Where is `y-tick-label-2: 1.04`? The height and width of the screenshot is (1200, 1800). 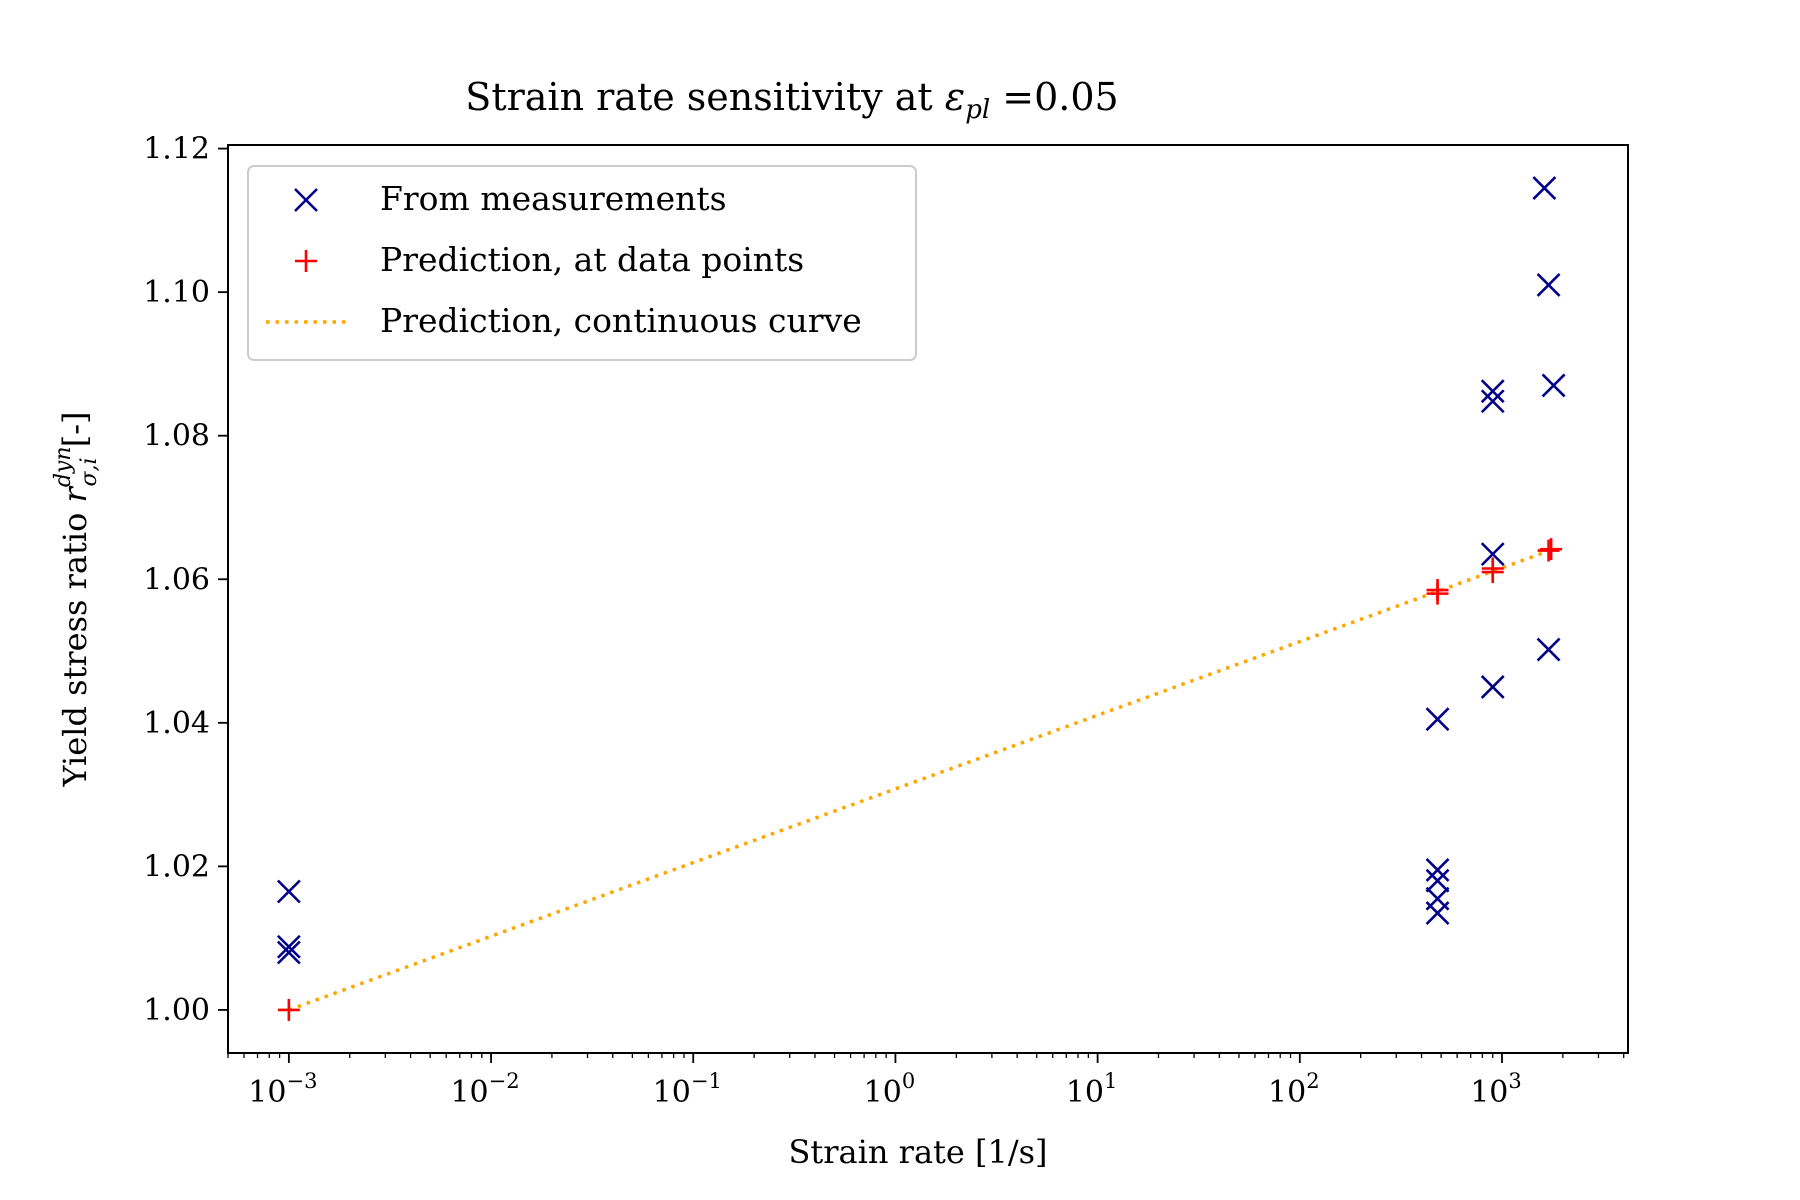
y-tick-label-2: 1.04 is located at coordinates (176, 723).